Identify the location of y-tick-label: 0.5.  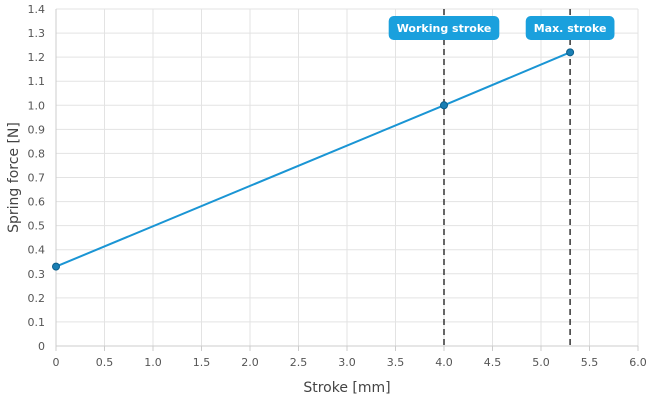
(37, 226).